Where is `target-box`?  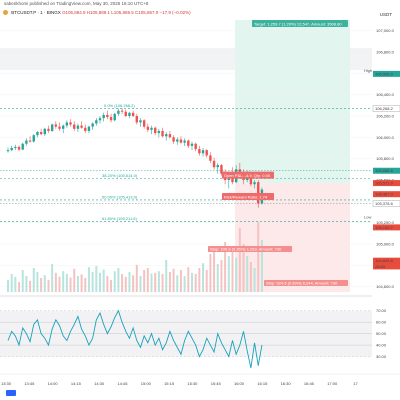 target-box is located at coordinates (300, 23).